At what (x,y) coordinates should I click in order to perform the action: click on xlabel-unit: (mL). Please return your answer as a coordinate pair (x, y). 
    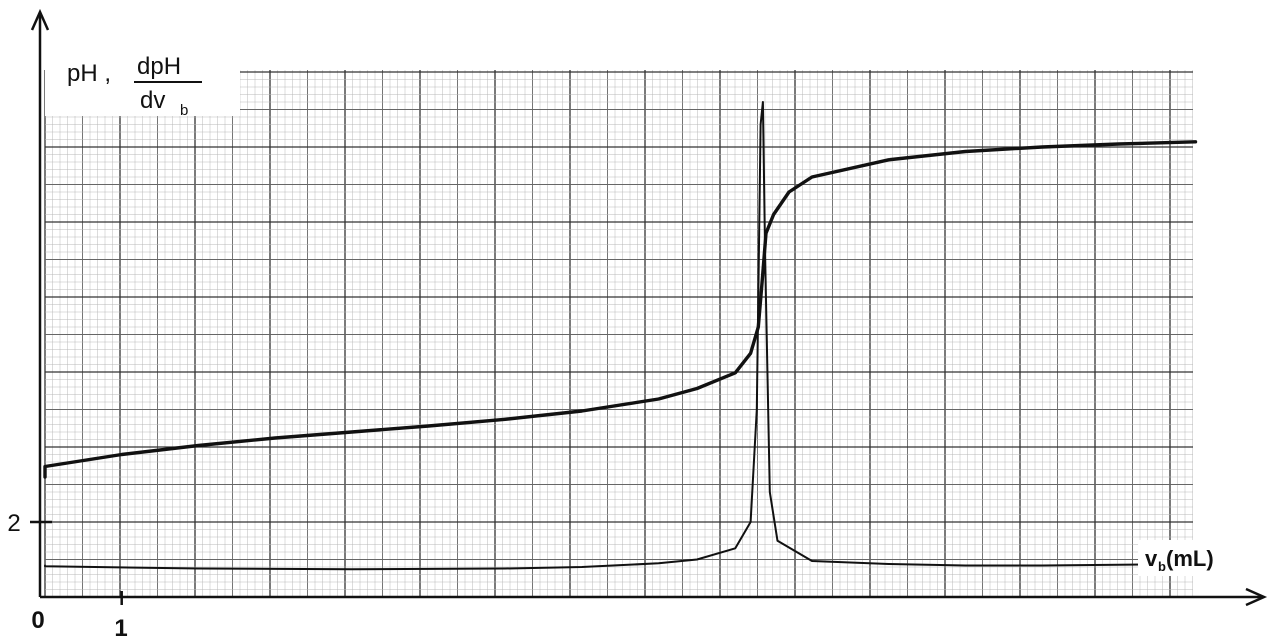
    Looking at the image, I should click on (1190, 558).